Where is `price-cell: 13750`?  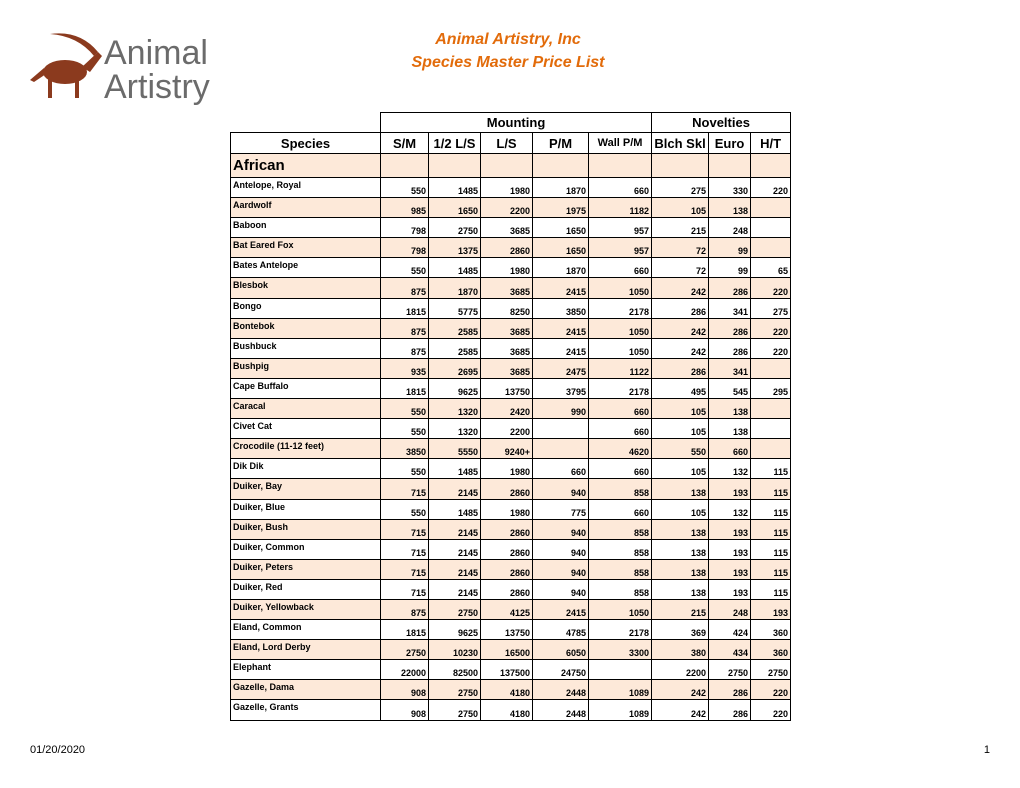
price-cell: 13750 is located at coordinates (506, 630).